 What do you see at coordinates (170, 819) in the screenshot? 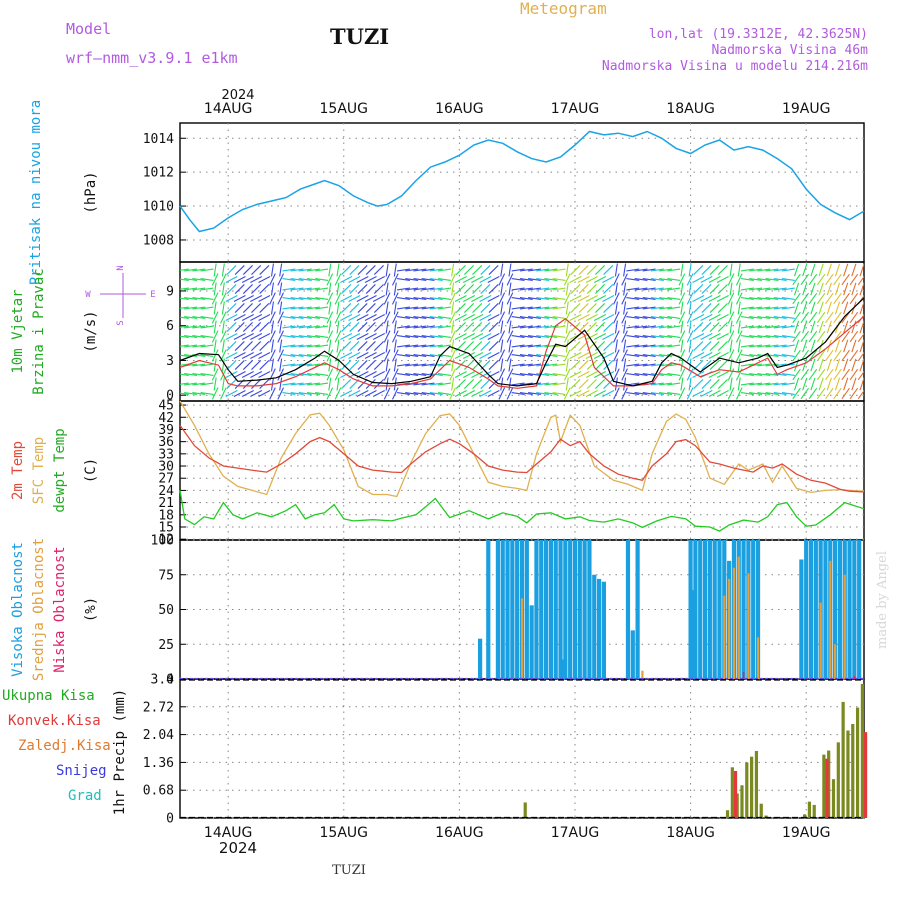
I see `y-tick-label: 0` at bounding box center [170, 819].